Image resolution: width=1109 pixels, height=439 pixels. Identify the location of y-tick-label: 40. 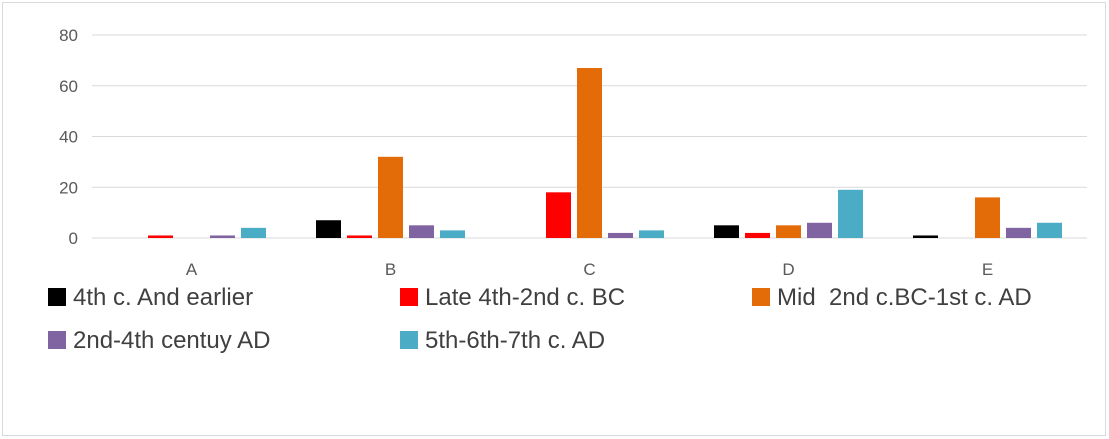
(68, 137).